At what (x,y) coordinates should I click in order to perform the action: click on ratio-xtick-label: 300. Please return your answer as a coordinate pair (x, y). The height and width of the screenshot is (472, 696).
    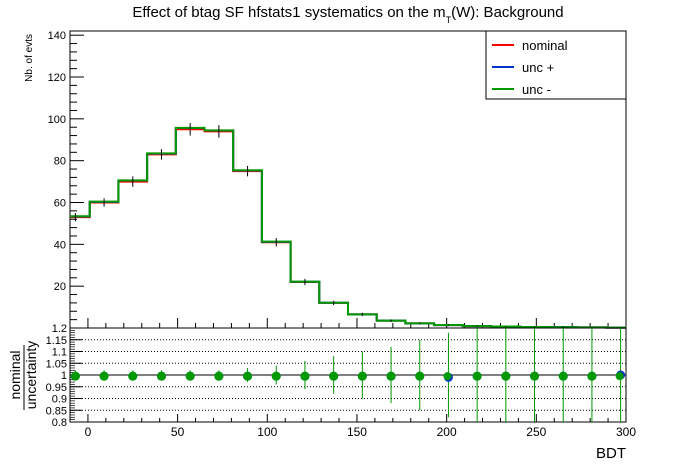
    Looking at the image, I should click on (626, 432).